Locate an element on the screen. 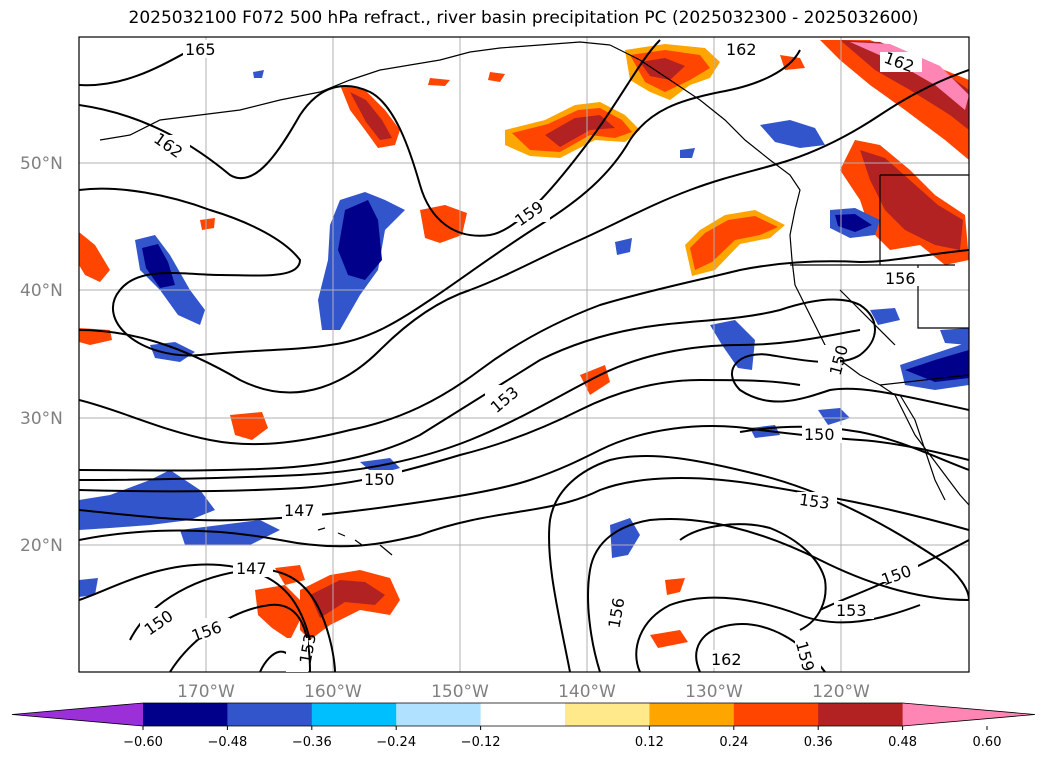  colorbar-tick-label: −0.12 is located at coordinates (481, 742).